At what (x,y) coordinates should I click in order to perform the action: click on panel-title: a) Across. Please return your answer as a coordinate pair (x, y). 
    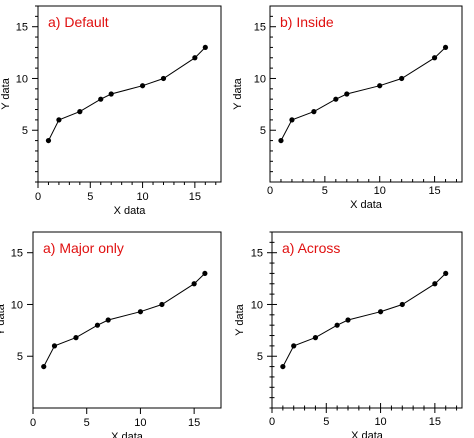
    Looking at the image, I should click on (311, 248).